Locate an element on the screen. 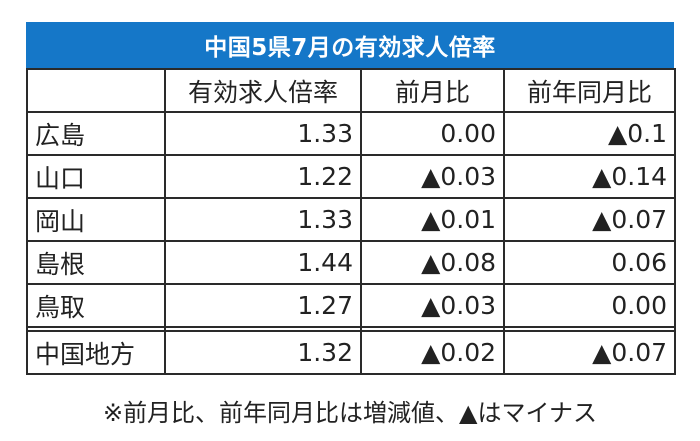 Image resolution: width=700 pixels, height=441 pixels. yoy-cell: 0.06 is located at coordinates (589, 262).